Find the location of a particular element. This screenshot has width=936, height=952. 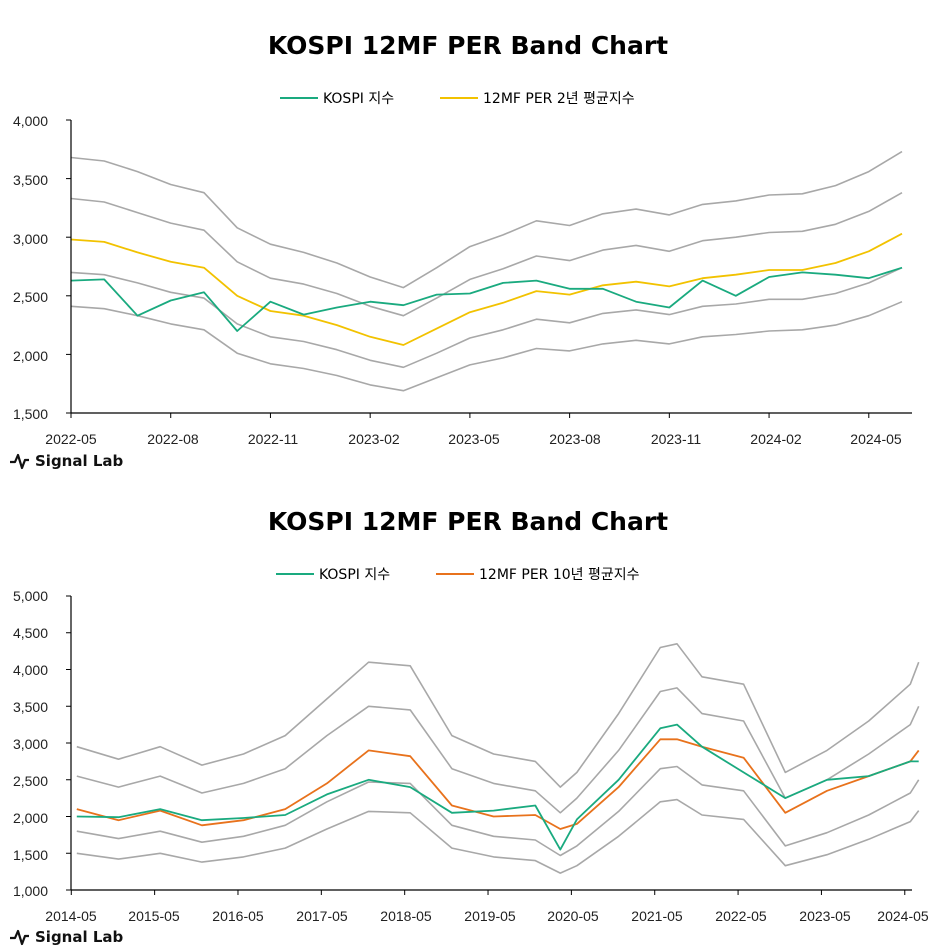

x-tick-label: 2024-02 is located at coordinates (776, 439).